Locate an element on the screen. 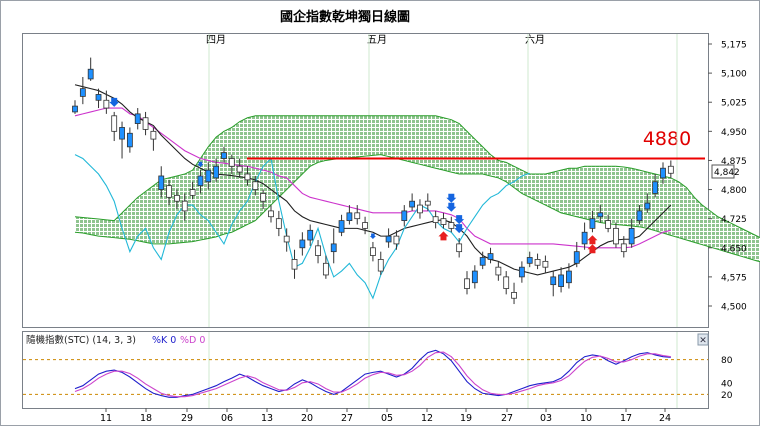 This screenshot has height=430, width=760. y-tick-label: 4,950 is located at coordinates (734, 133).